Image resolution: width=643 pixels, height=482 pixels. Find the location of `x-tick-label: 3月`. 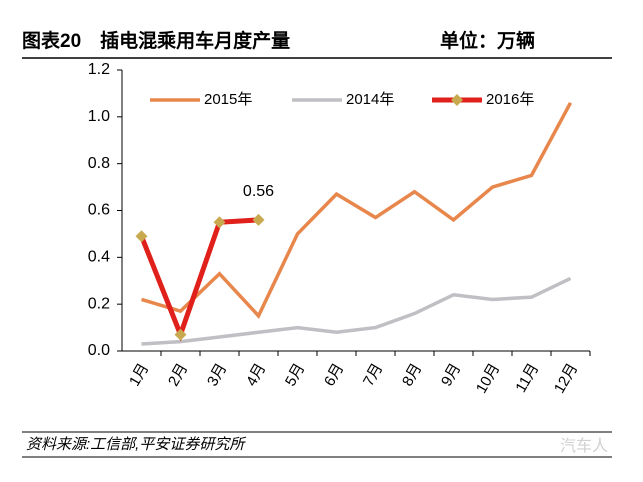

x-tick-label: 3月 is located at coordinates (217, 374).